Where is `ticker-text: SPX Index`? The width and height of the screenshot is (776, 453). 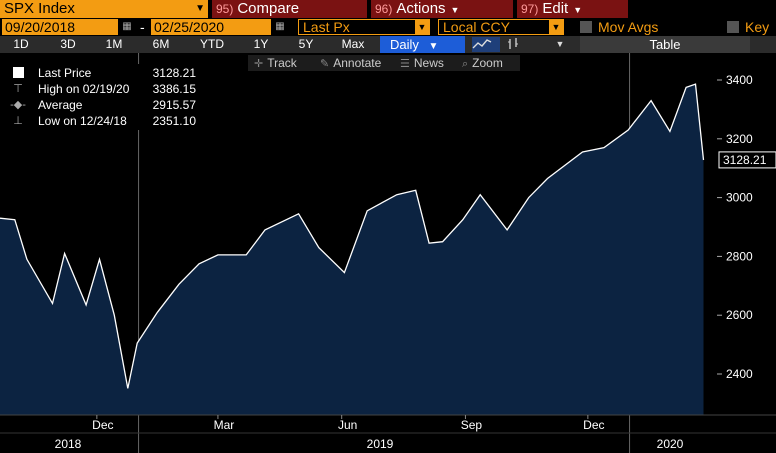
ticker-text: SPX Index is located at coordinates (39, 8).